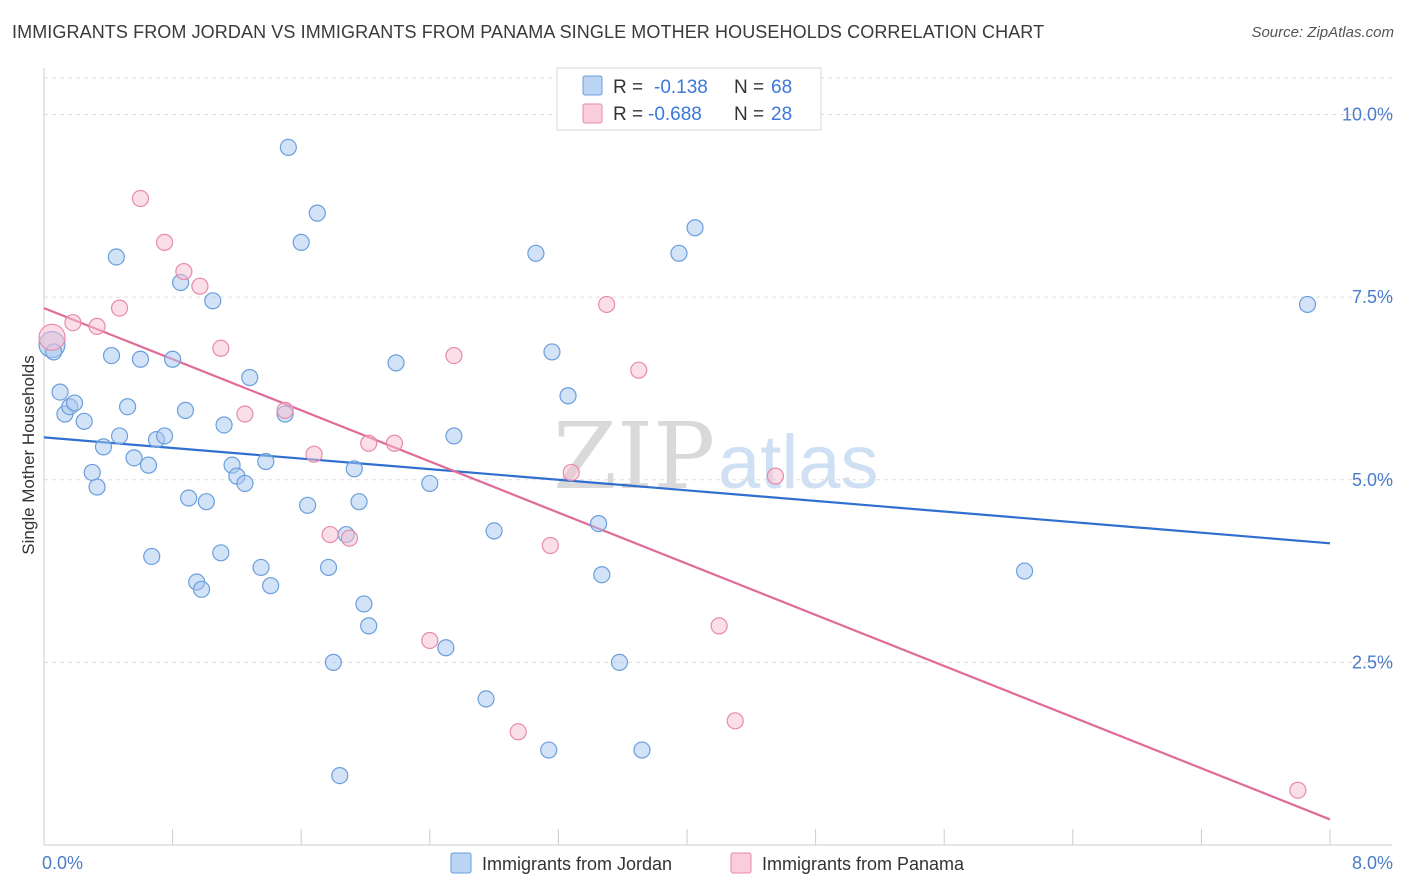 The height and width of the screenshot is (892, 1406). I want to click on panama-n-label: N =, so click(749, 114).